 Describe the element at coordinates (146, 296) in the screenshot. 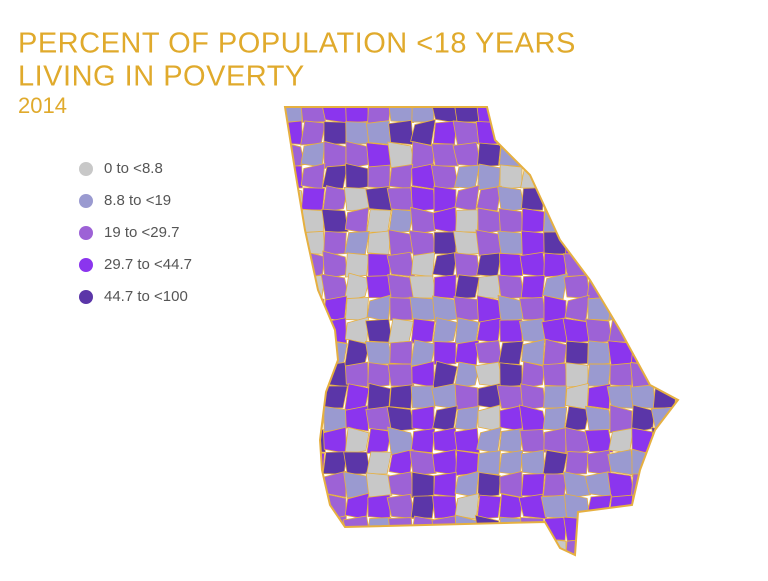

I see `legend-label: 44.7 to <100` at that location.